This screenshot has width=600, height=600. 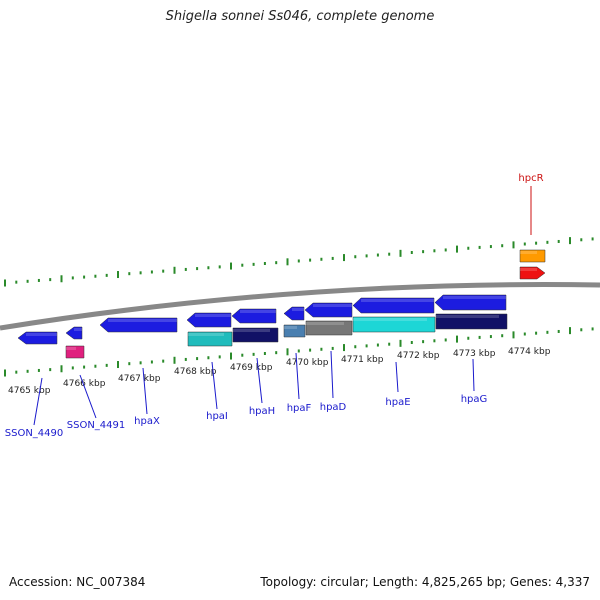 I want to click on scale-label: 4766 kbp, so click(x=84, y=384).